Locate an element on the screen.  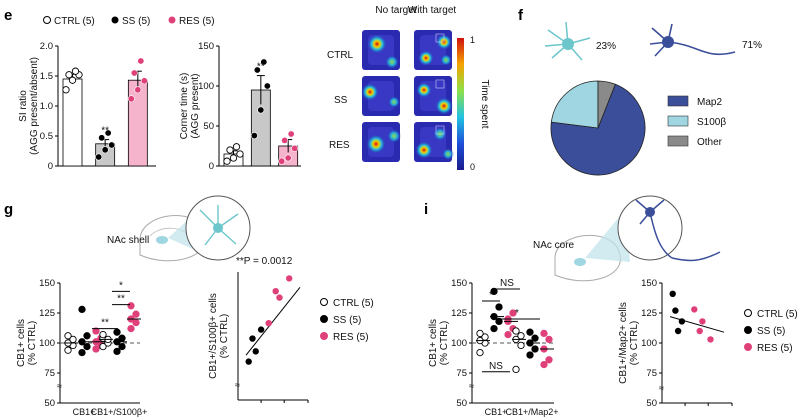
y-axis-label: CB1+ cells is located at coordinates (21, 343).